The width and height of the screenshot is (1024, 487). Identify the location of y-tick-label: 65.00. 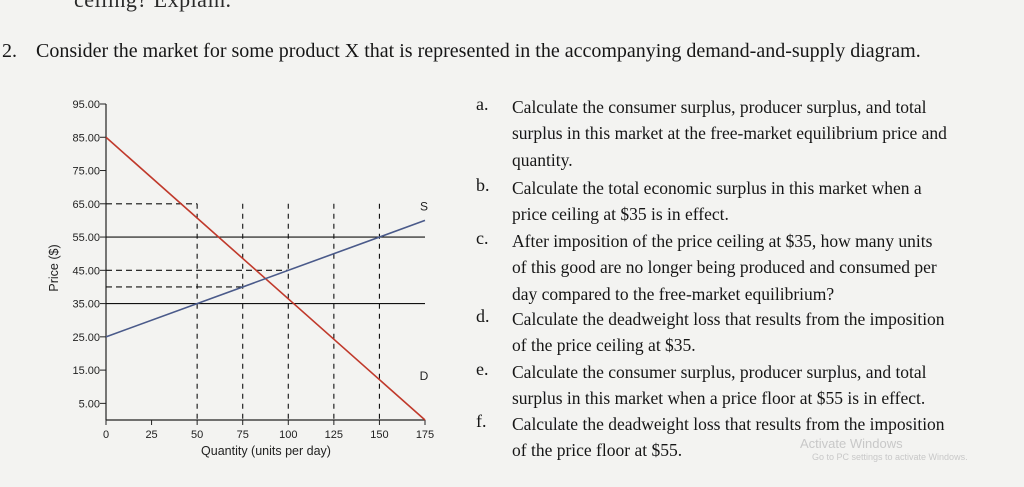
(86, 205).